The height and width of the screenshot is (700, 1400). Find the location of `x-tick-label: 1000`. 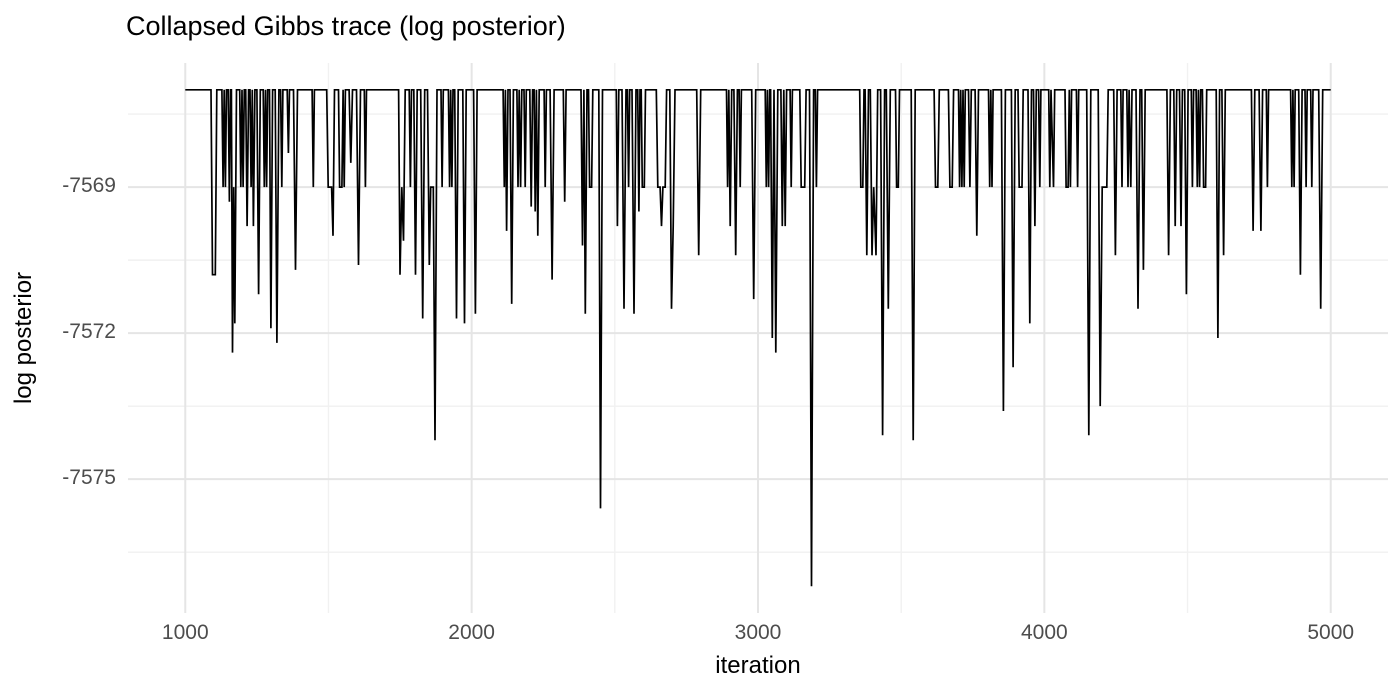

x-tick-label: 1000 is located at coordinates (185, 632).